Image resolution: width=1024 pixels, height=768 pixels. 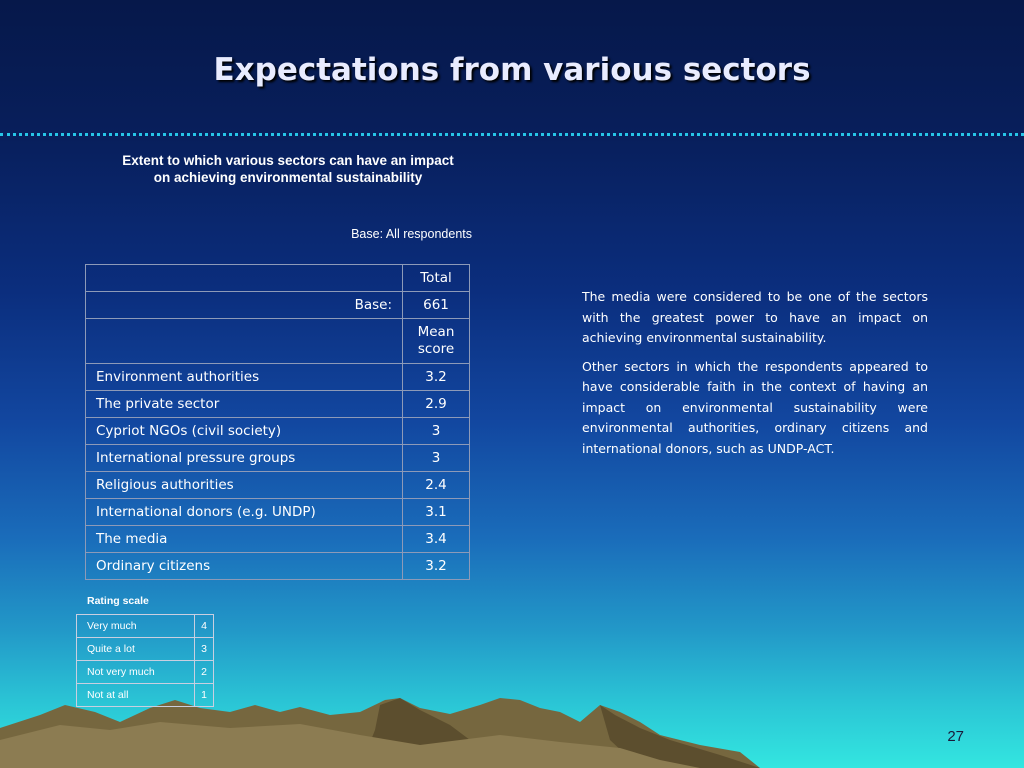 What do you see at coordinates (411, 234) in the screenshot?
I see `base-note: Base: All respondents` at bounding box center [411, 234].